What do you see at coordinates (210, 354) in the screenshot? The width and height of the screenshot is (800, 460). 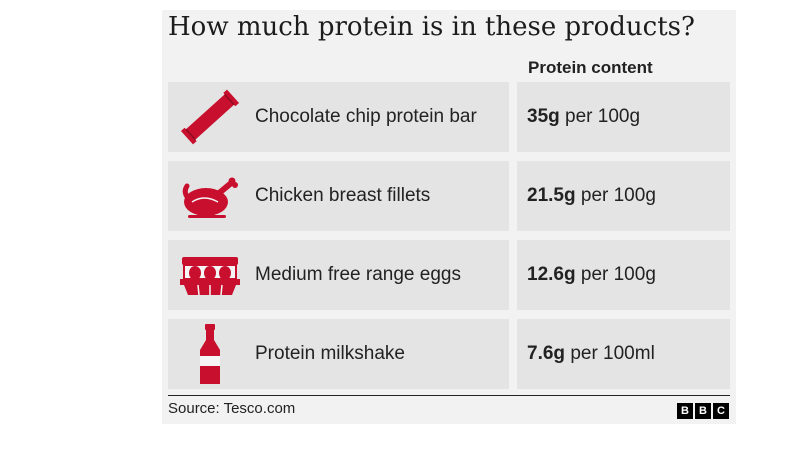 I see `bottle-icon` at bounding box center [210, 354].